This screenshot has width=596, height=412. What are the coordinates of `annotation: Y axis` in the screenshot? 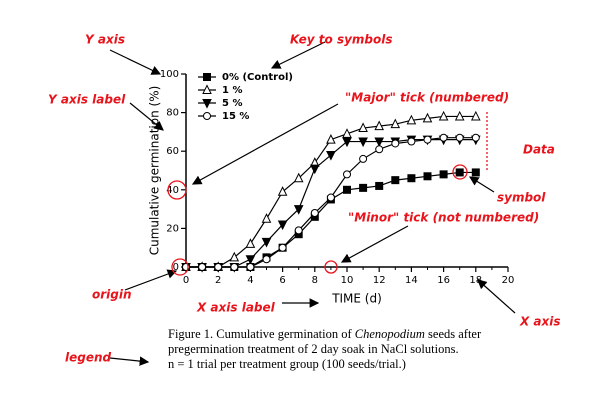 It's located at (105, 40).